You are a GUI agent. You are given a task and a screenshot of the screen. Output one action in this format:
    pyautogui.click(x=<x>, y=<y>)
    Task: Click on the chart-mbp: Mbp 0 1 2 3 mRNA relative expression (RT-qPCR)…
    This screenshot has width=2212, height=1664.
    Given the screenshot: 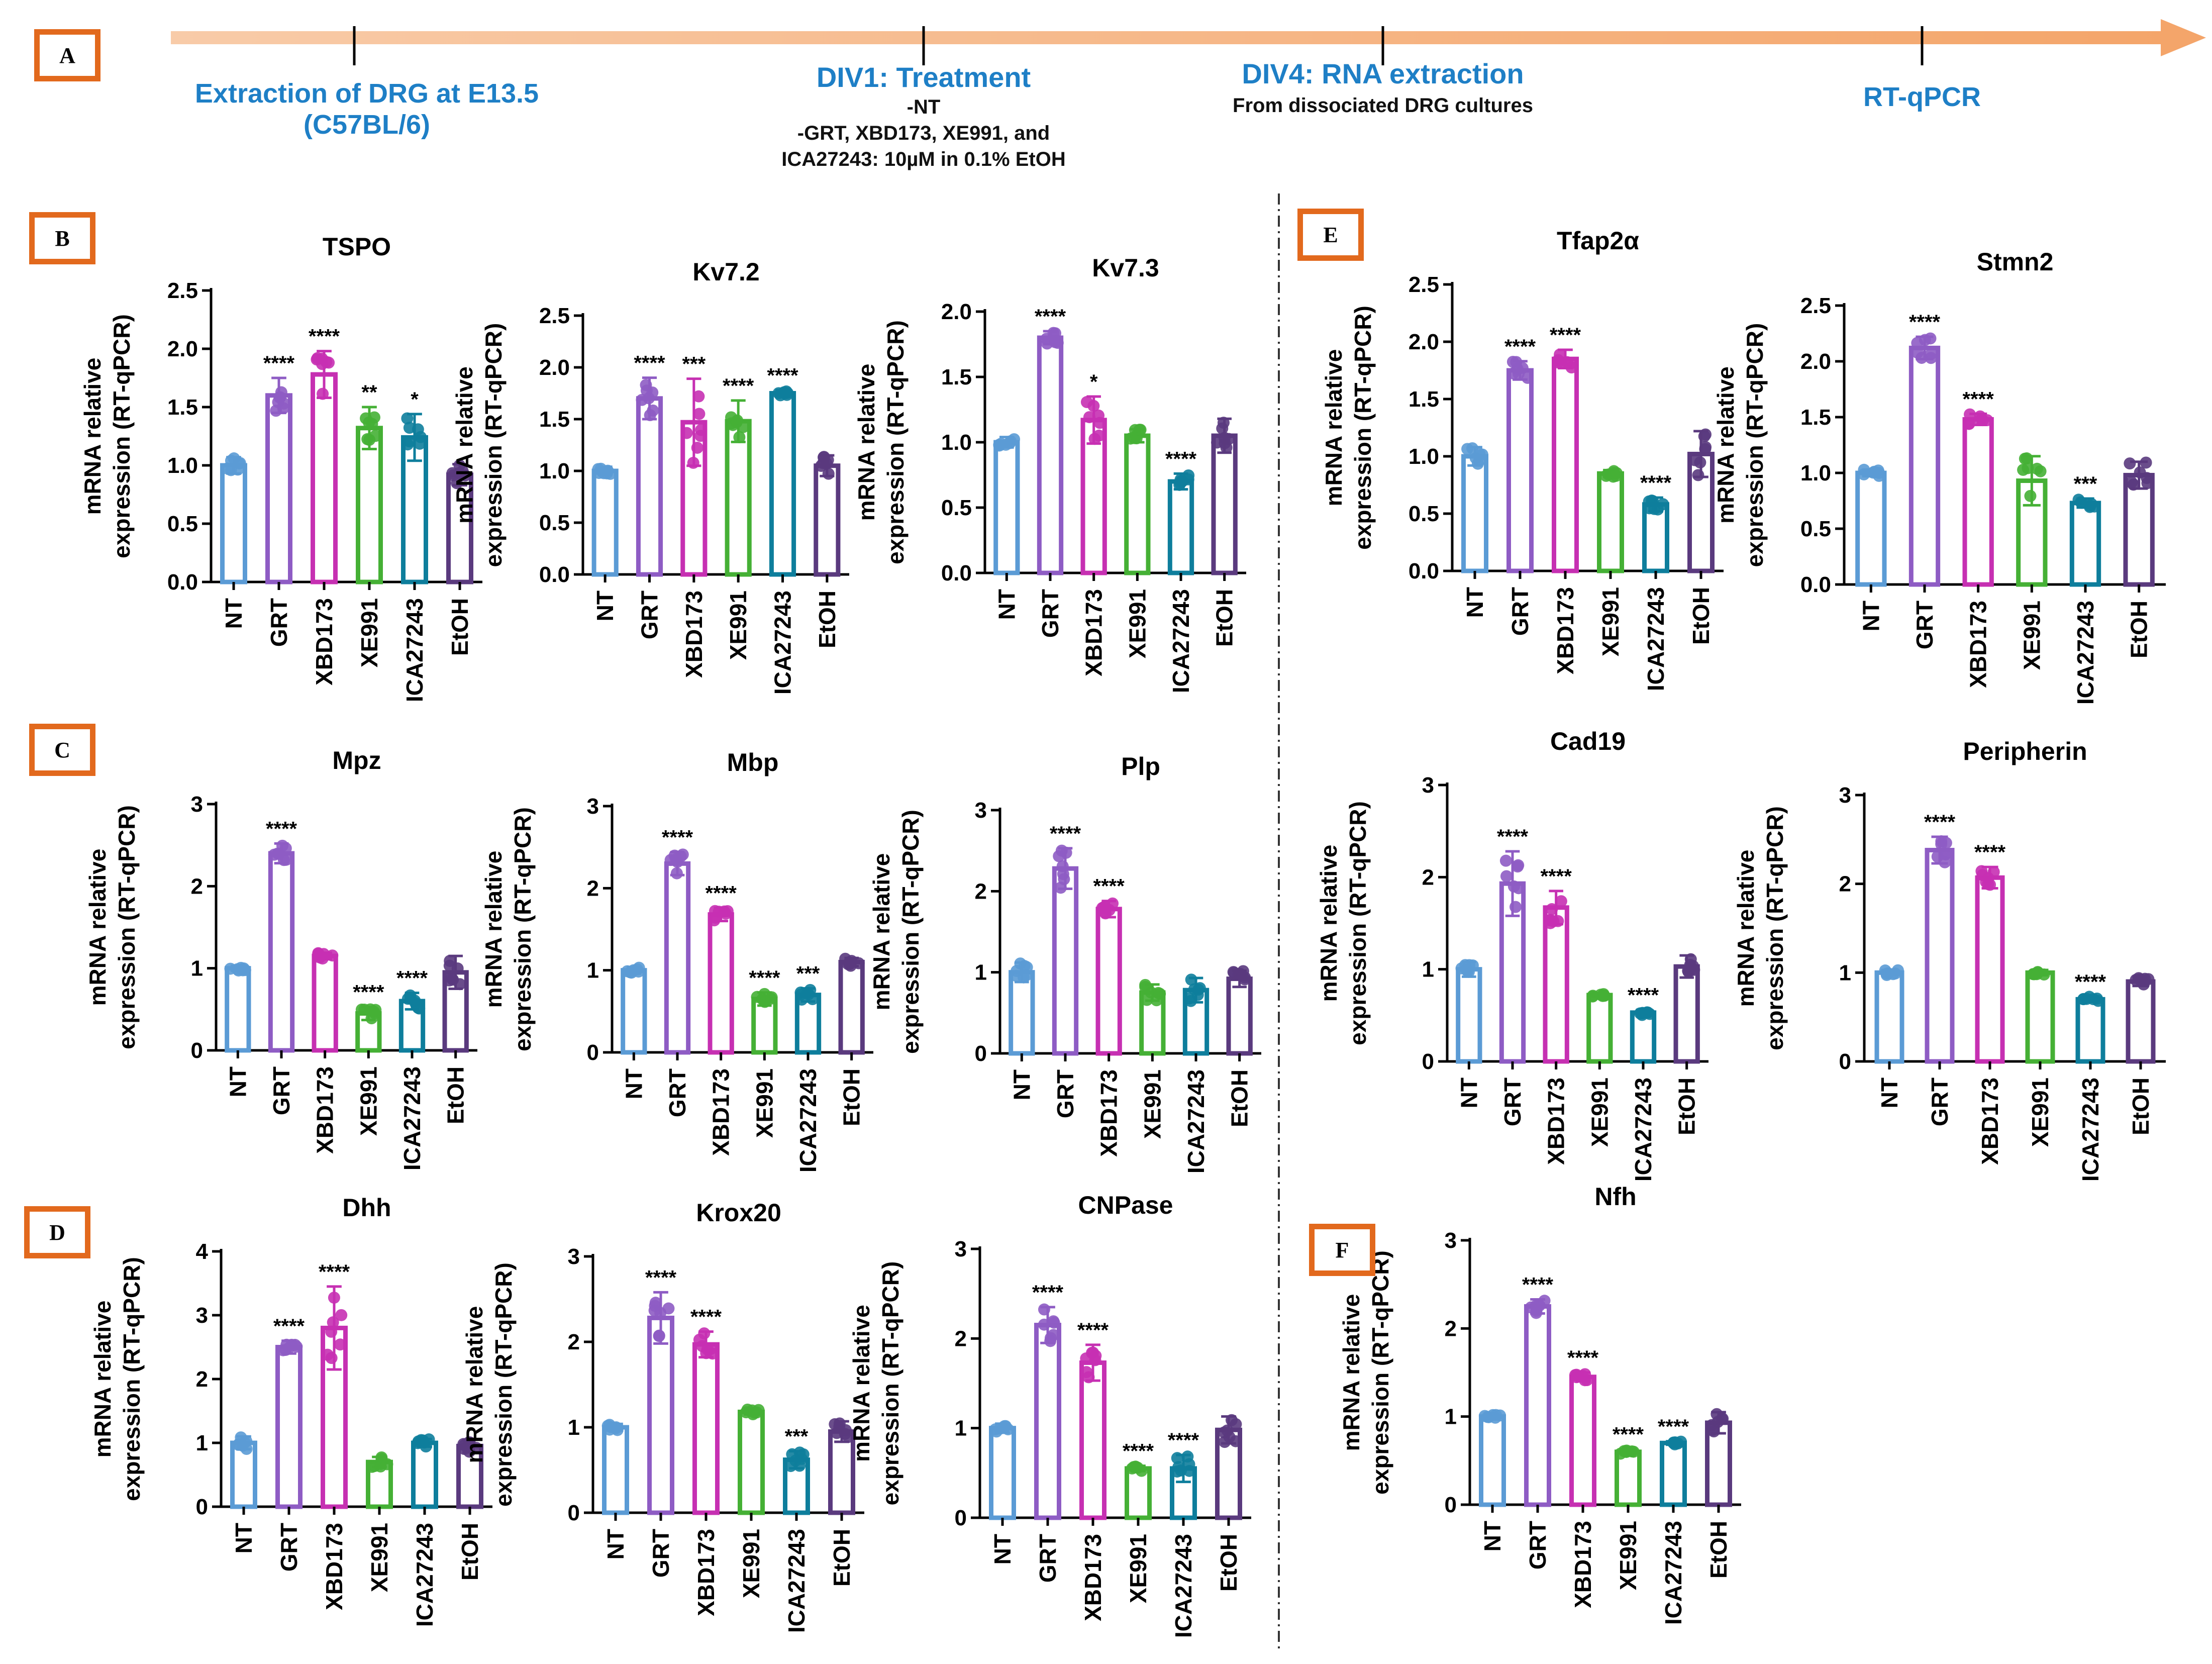 What is the action you would take?
    pyautogui.click(x=676, y=960)
    